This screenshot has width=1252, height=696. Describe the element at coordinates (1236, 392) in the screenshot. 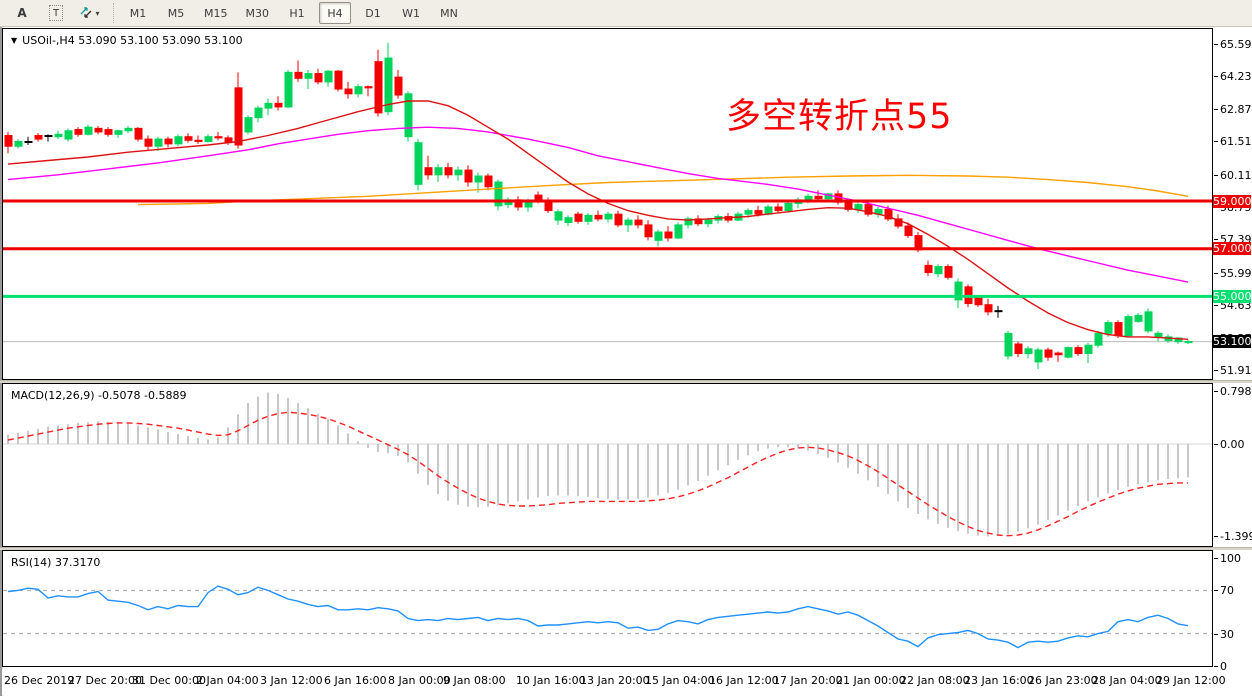

I see `macd-tick: 0.7983` at that location.